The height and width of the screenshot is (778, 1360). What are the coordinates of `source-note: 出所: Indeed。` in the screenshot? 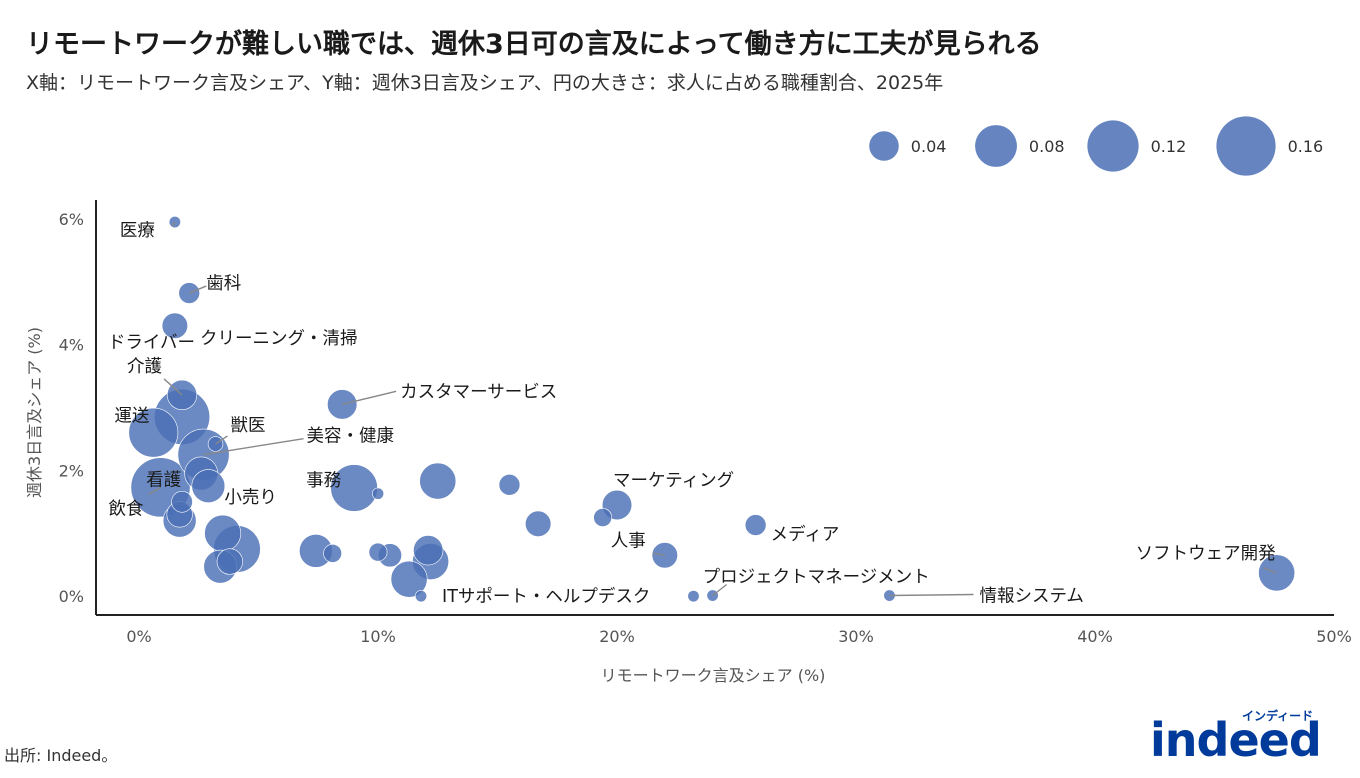 It's located at (61, 755).